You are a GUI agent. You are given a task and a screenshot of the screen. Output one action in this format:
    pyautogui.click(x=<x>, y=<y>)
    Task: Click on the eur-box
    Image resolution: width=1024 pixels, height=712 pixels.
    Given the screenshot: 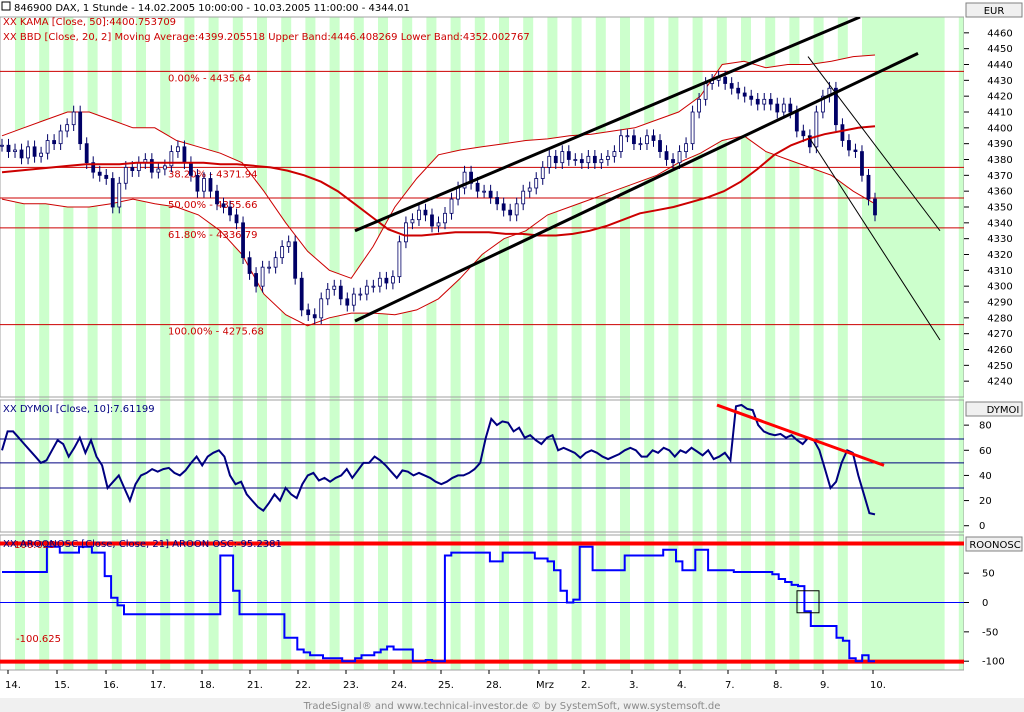 What is the action you would take?
    pyautogui.click(x=994, y=10)
    